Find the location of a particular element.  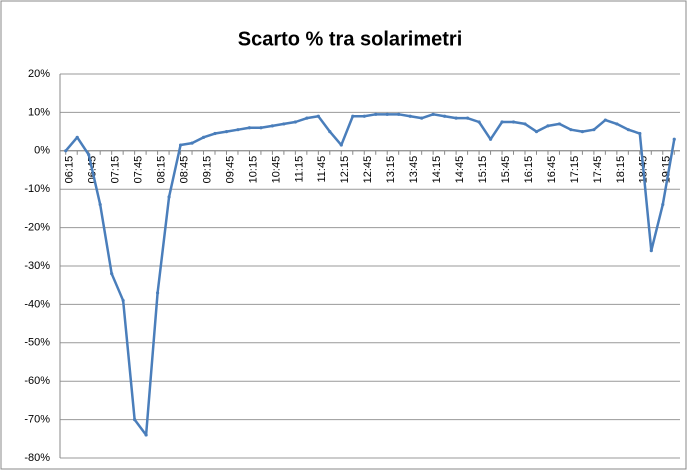

y-tick-label: -30% is located at coordinates (37, 266).